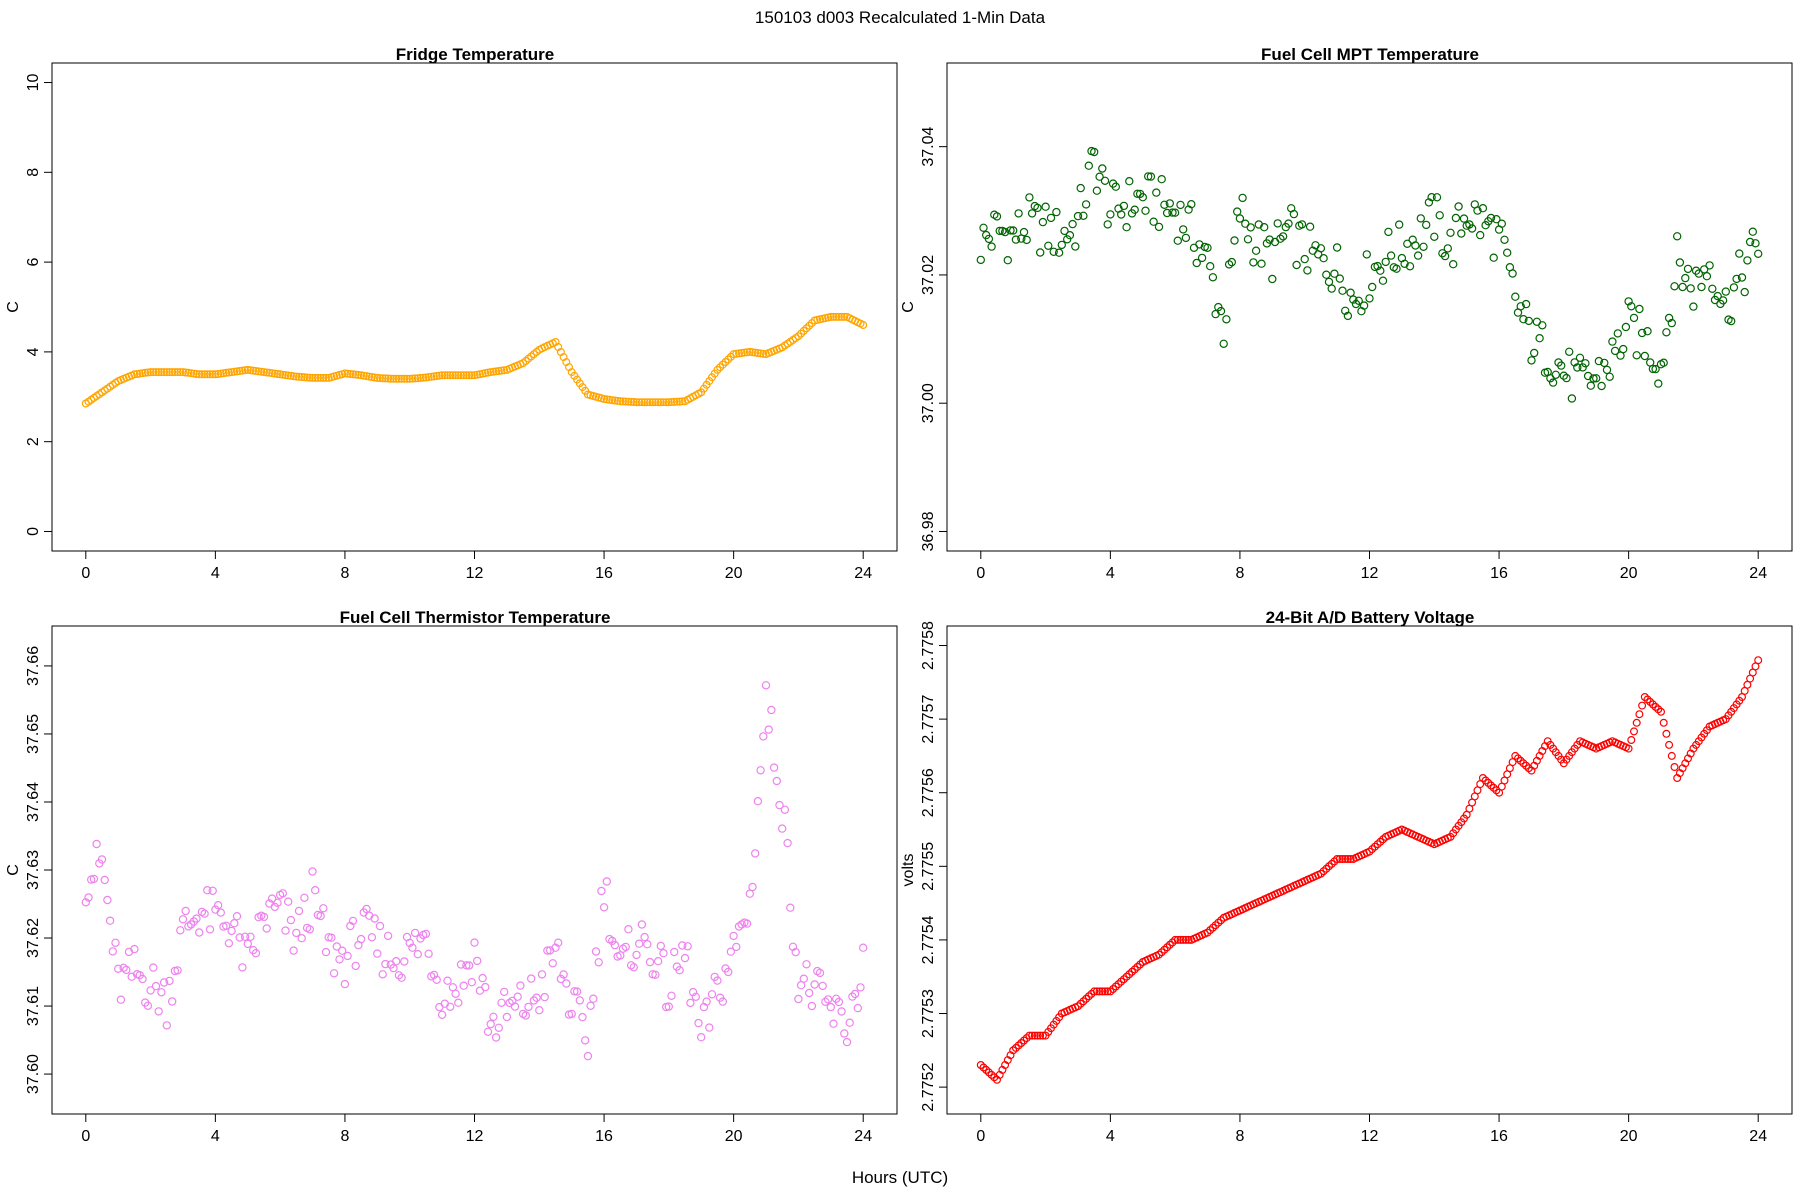  I want to click on x-tick-label: 20, so click(734, 573).